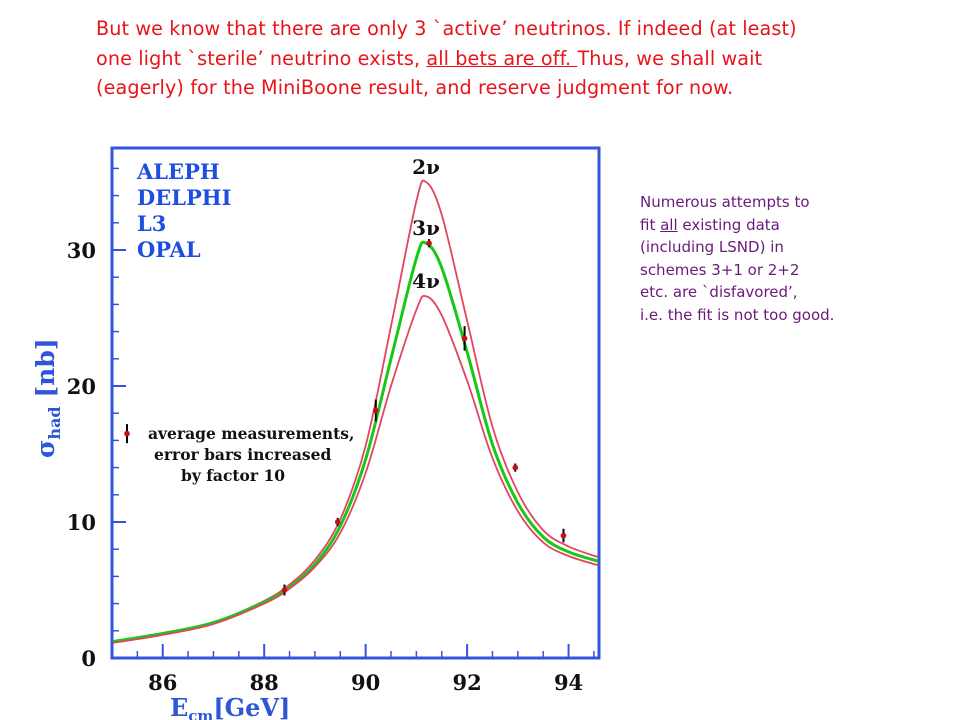  Describe the element at coordinates (162, 682) in the screenshot. I see `x-tick-label: 86` at that location.